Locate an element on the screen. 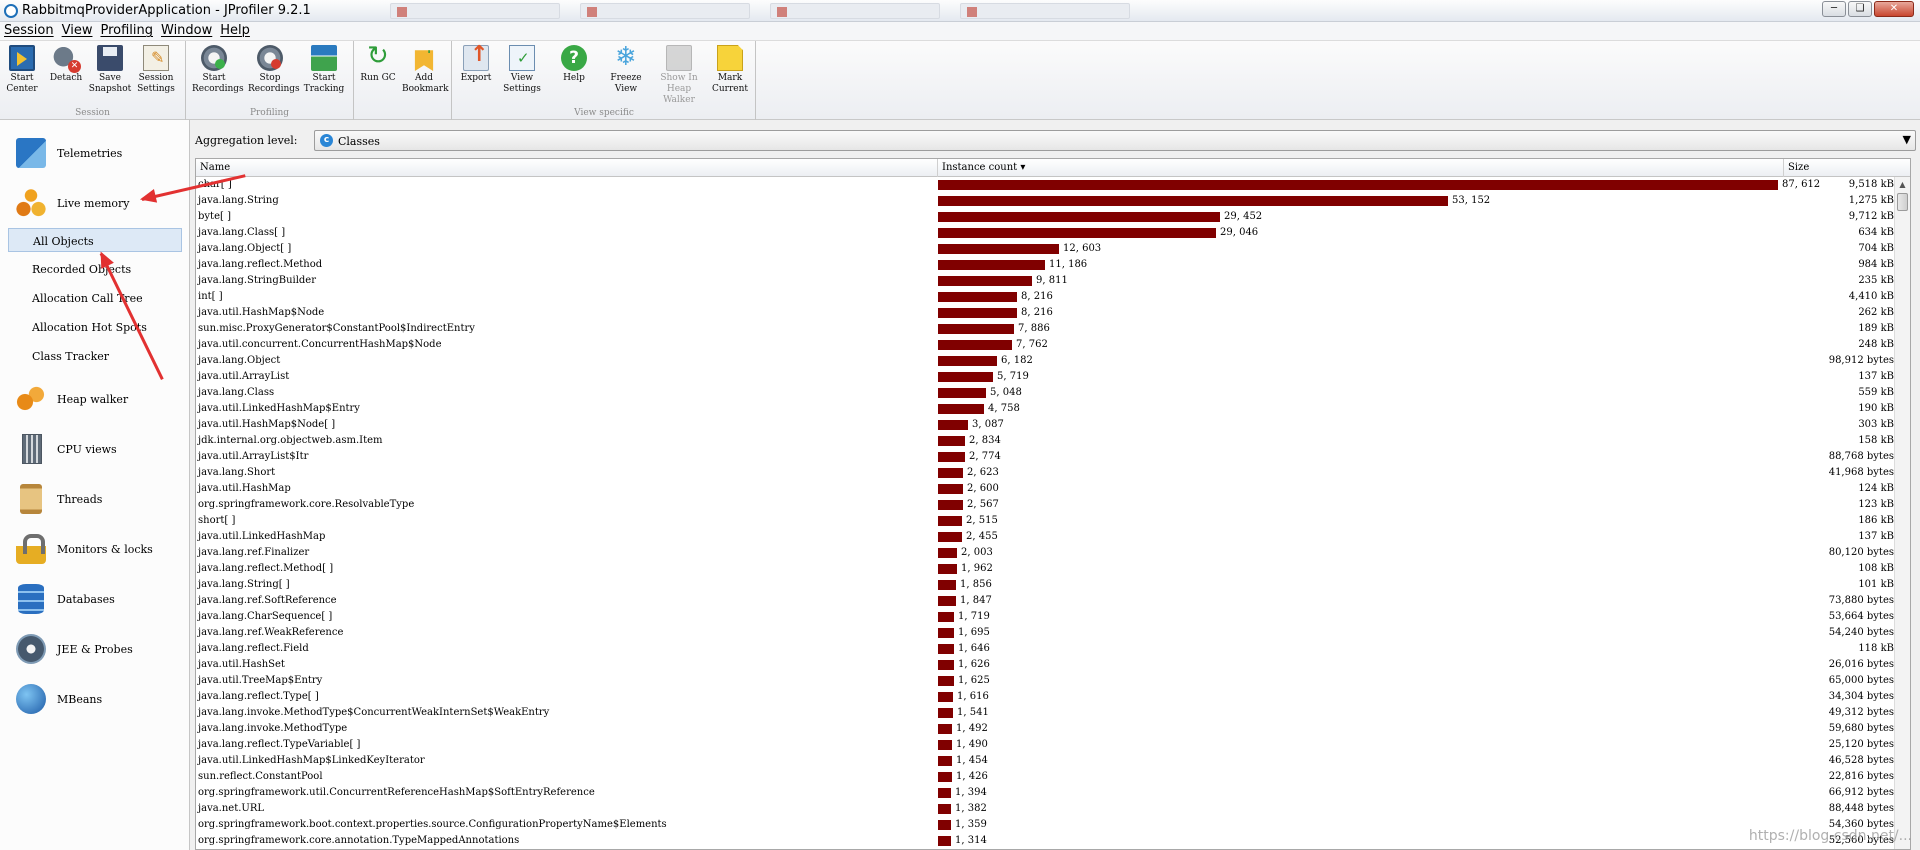 The image size is (1920, 850). instance-count-cell: 2, 515 is located at coordinates (982, 520).